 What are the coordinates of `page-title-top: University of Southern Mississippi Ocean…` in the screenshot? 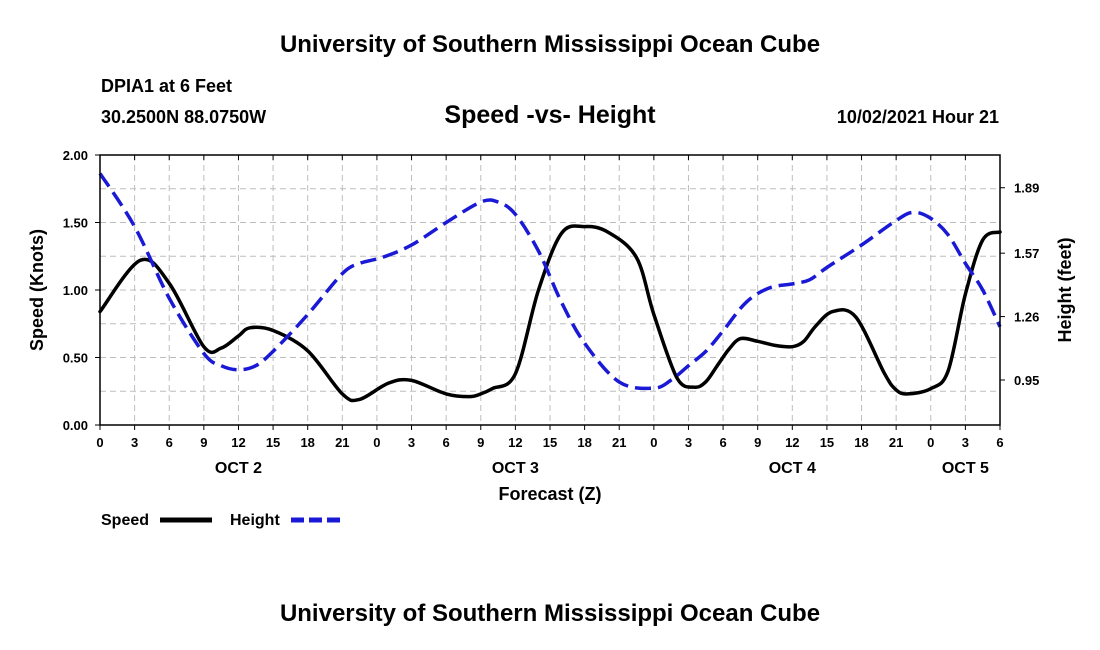 It's located at (550, 44).